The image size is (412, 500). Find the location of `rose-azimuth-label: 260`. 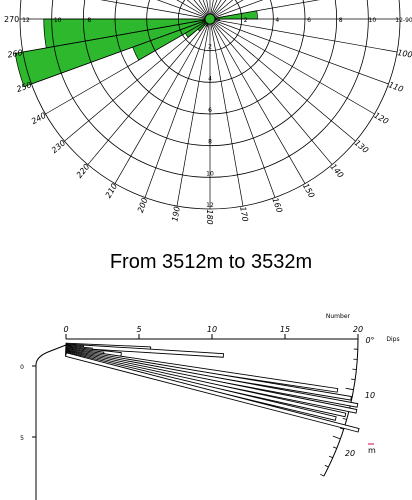

rose-azimuth-label: 260 is located at coordinates (15, 54).